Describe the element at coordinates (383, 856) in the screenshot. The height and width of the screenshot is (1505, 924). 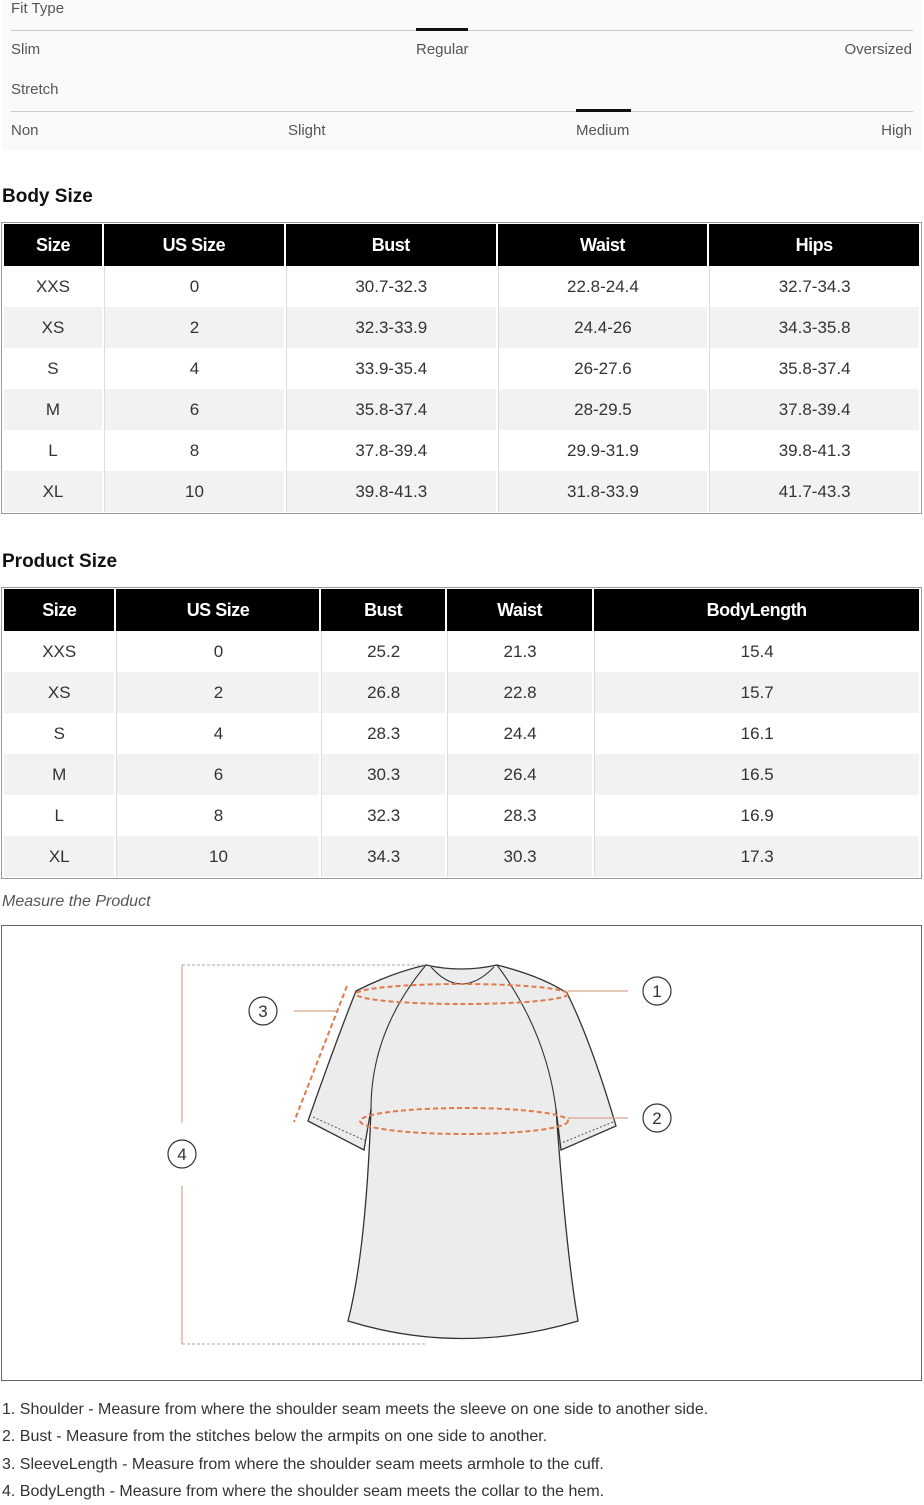
I see `table-cell: 34.3` at that location.